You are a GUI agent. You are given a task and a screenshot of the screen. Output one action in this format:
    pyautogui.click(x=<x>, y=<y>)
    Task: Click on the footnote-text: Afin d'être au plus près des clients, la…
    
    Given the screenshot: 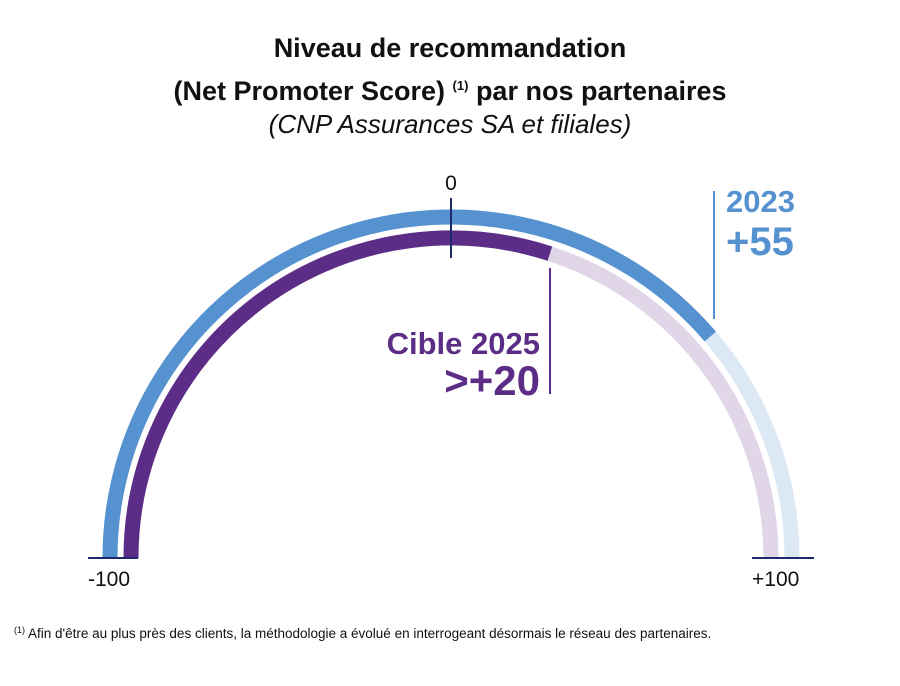 What is the action you would take?
    pyautogui.click(x=370, y=633)
    